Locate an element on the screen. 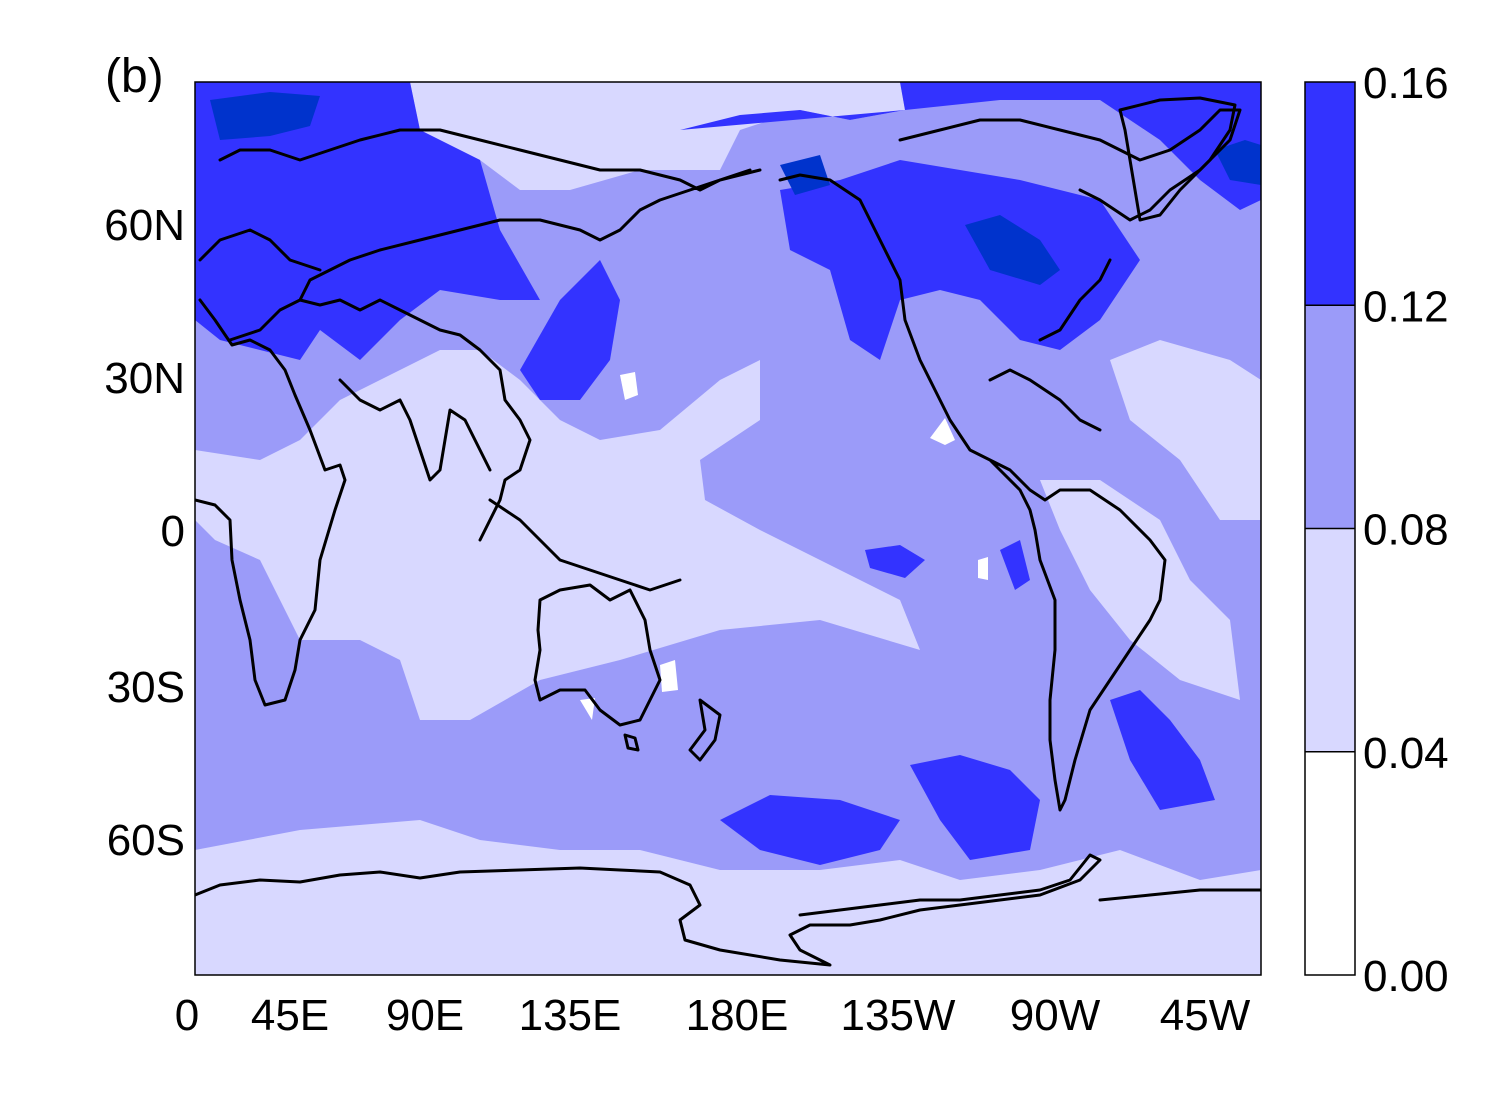 This screenshot has width=1498, height=1096. field-region-south-atlantic is located at coordinates (1162, 750).